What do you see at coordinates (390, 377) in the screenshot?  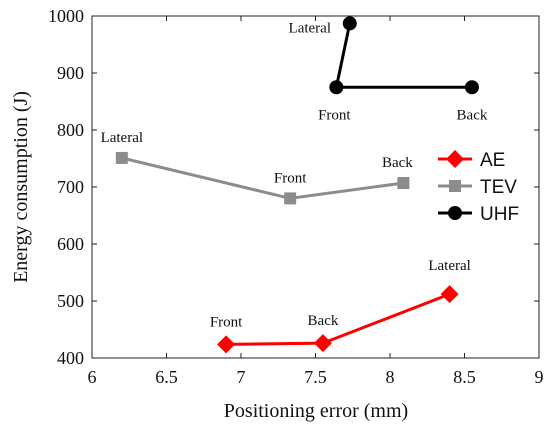 I see `x-tick-label: 8` at bounding box center [390, 377].